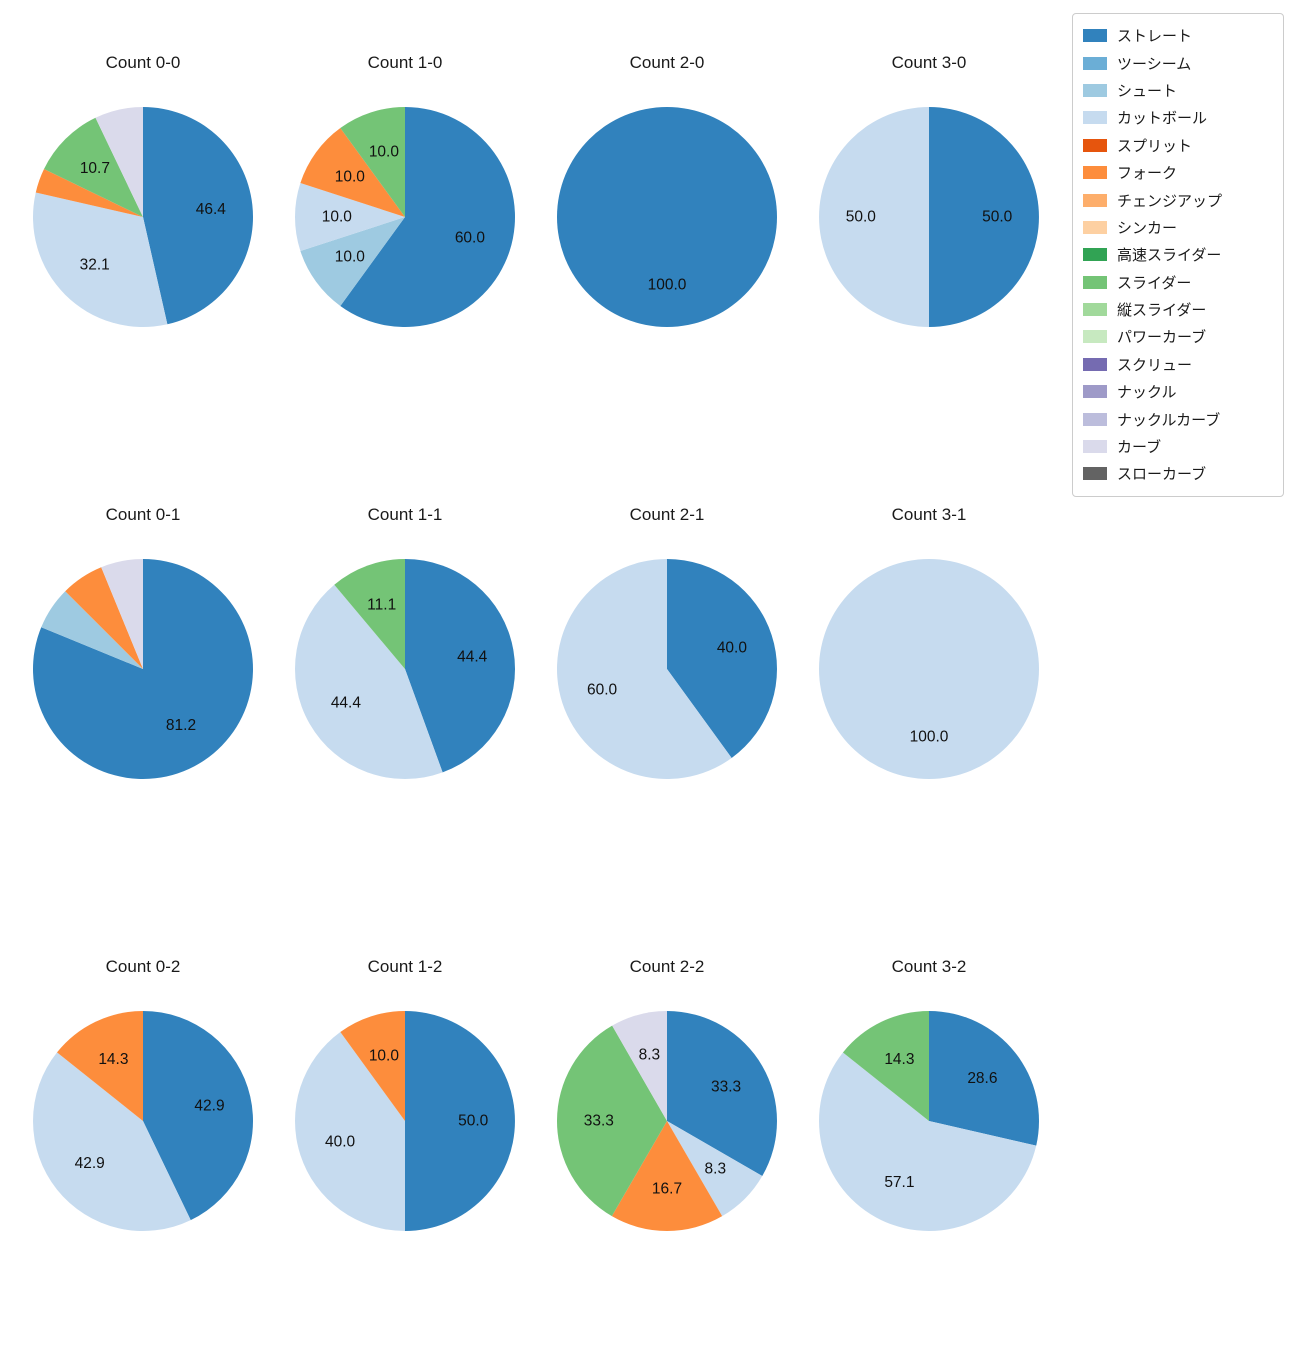  What do you see at coordinates (667, 966) in the screenshot?
I see `pie-title: Count 2-2` at bounding box center [667, 966].